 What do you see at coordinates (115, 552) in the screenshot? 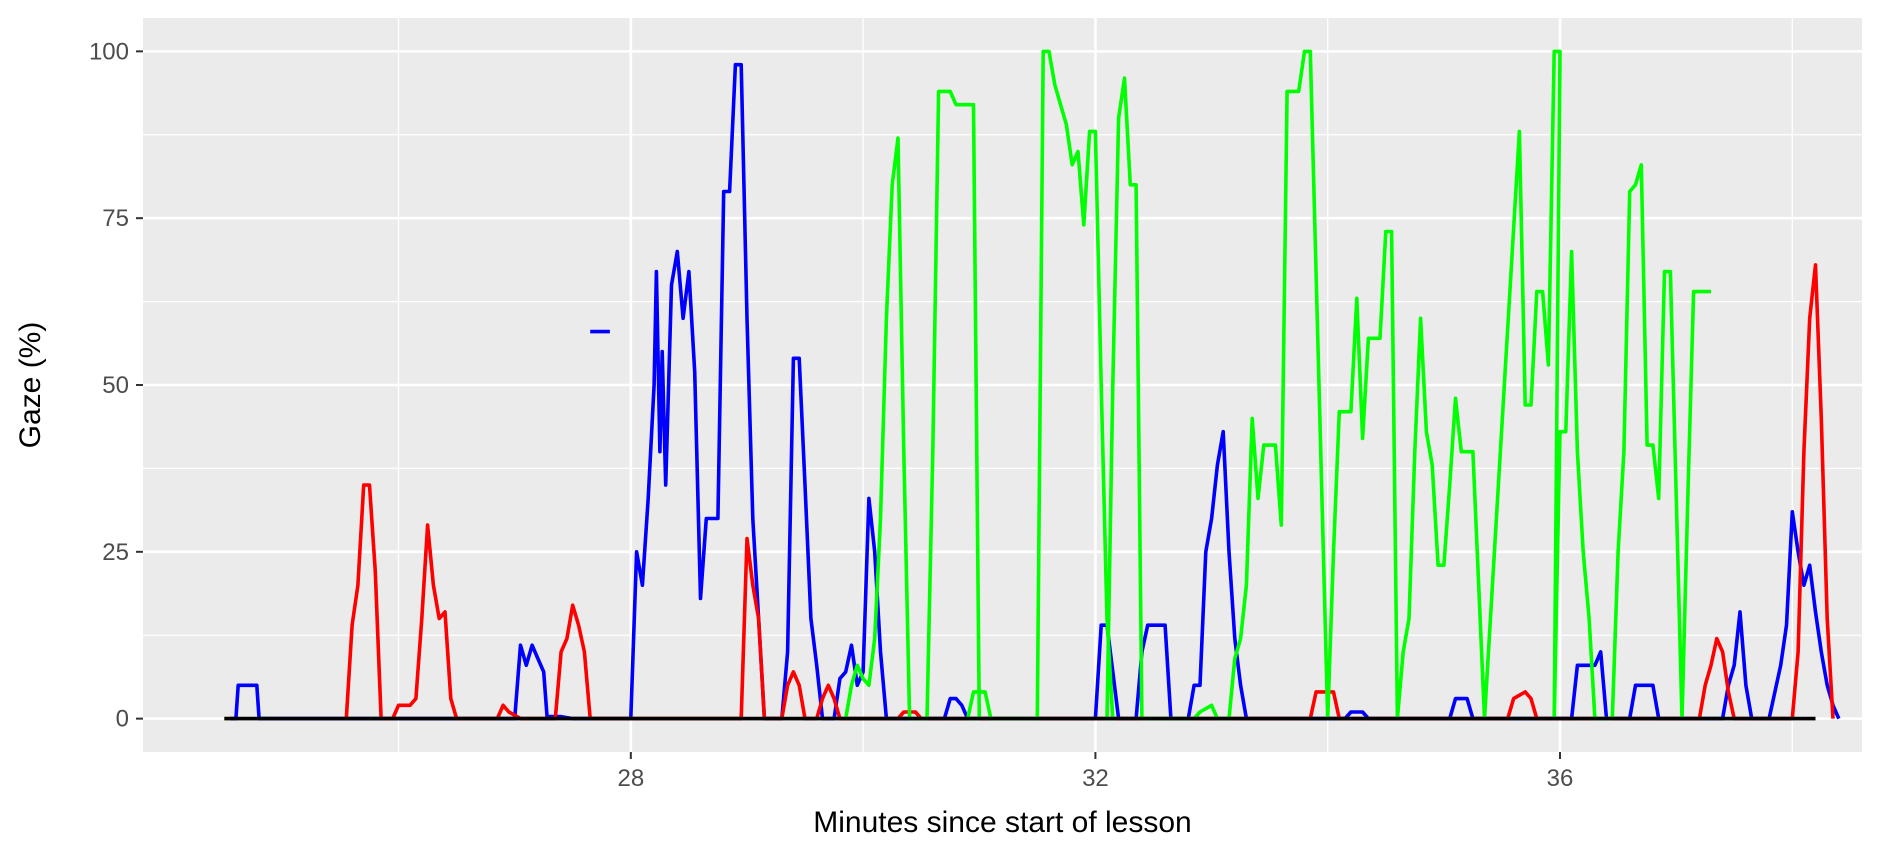
I see `y-tick-label: 25` at bounding box center [115, 552].